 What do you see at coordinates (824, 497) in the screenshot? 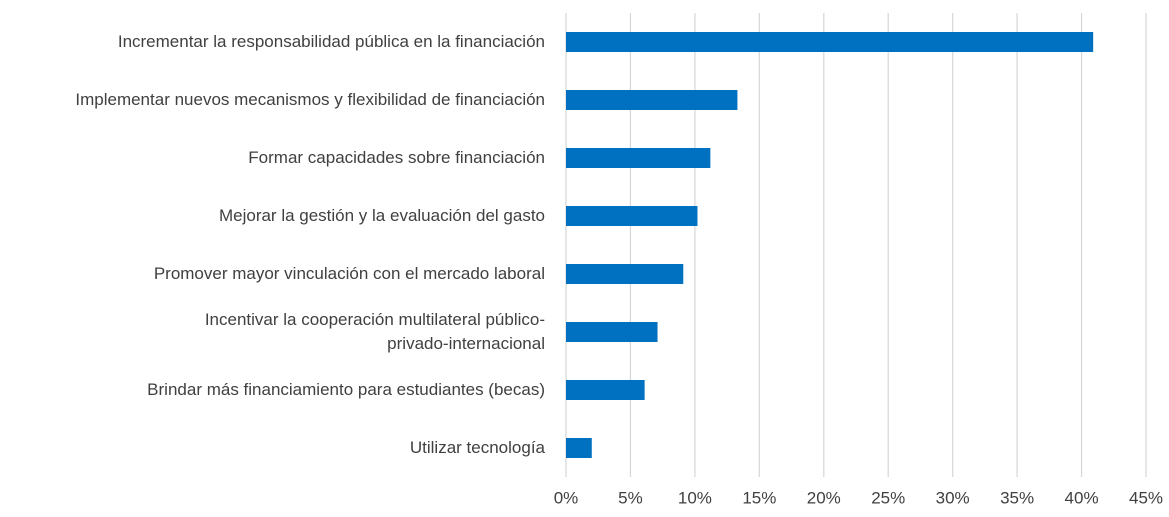
I see `x-tick-label: 20%` at bounding box center [824, 497].